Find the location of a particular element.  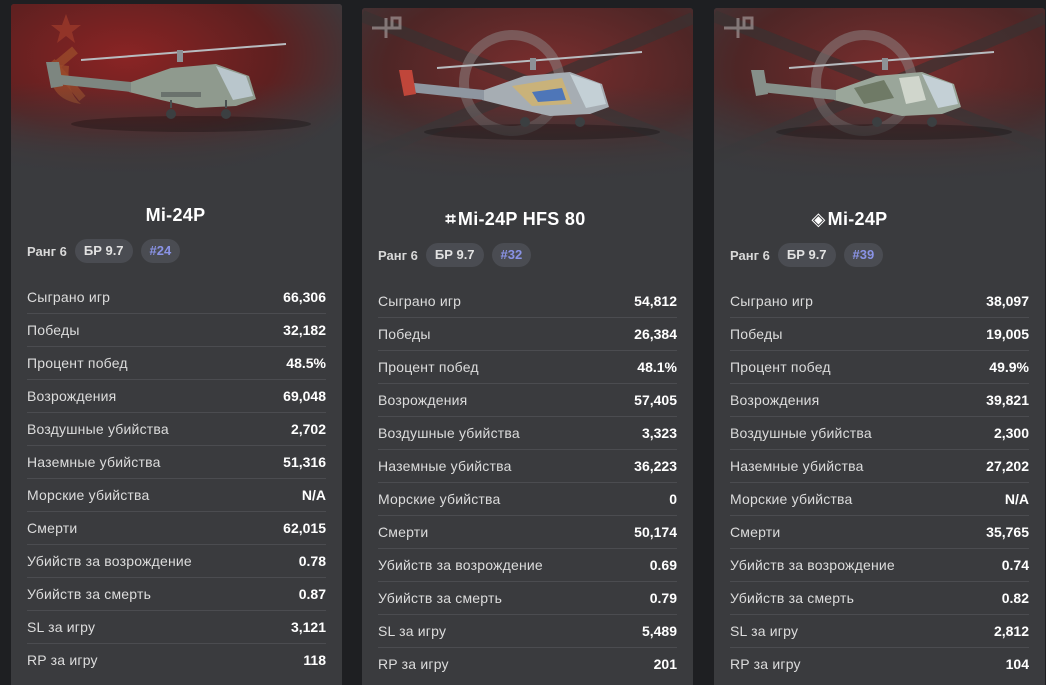

vehicle-title: Mi-24P is located at coordinates (175, 215).